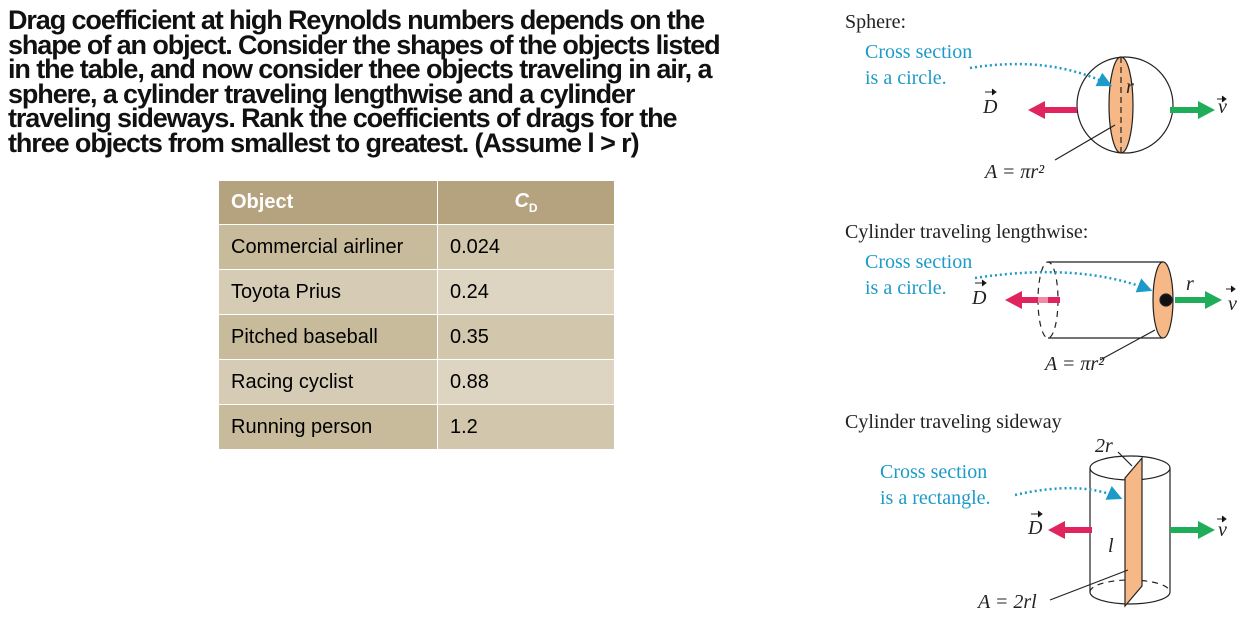  Describe the element at coordinates (328, 292) in the screenshot. I see `object-name: Toyota Prius` at that location.